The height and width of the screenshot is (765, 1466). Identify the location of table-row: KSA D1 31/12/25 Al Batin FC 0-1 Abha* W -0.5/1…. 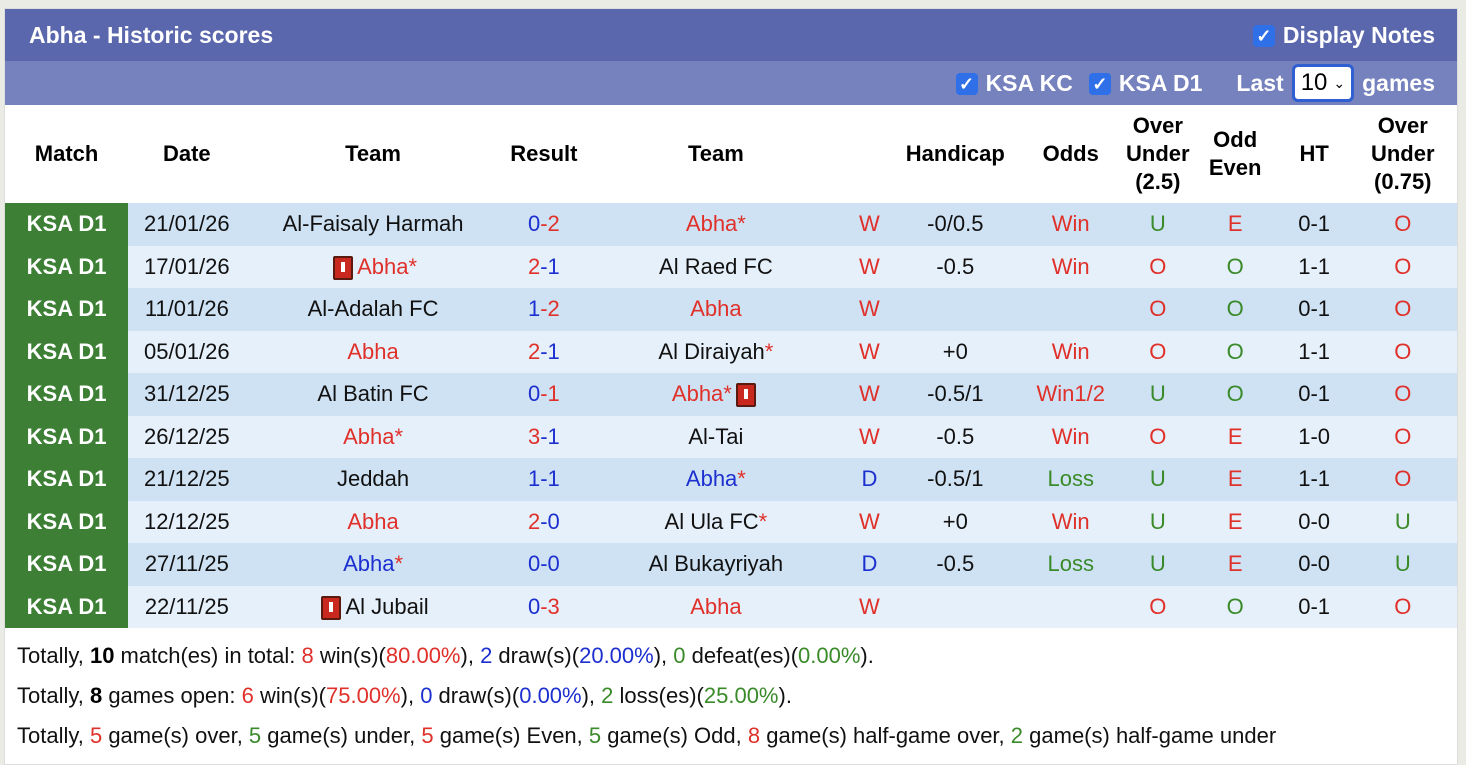
(731, 394).